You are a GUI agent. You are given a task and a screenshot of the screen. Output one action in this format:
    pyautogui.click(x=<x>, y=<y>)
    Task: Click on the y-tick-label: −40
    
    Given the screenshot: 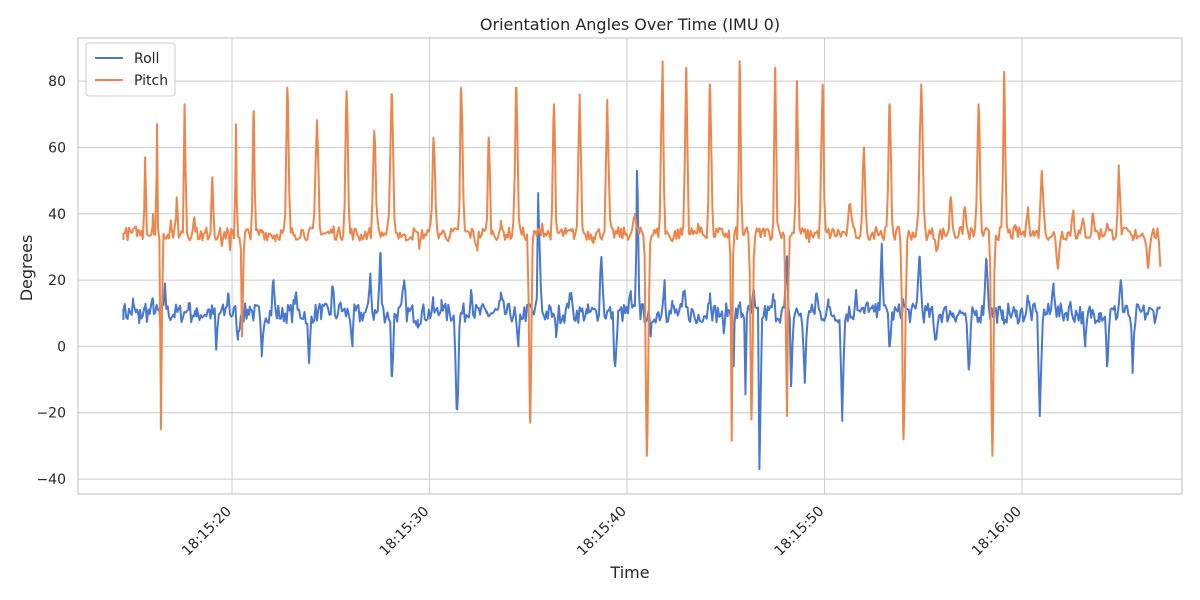 What is the action you would take?
    pyautogui.click(x=51, y=480)
    